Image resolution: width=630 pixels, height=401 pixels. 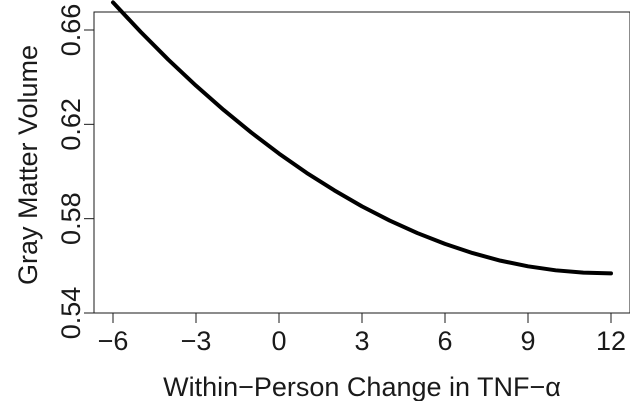 I want to click on x-tick-label: 0, so click(x=278, y=341).